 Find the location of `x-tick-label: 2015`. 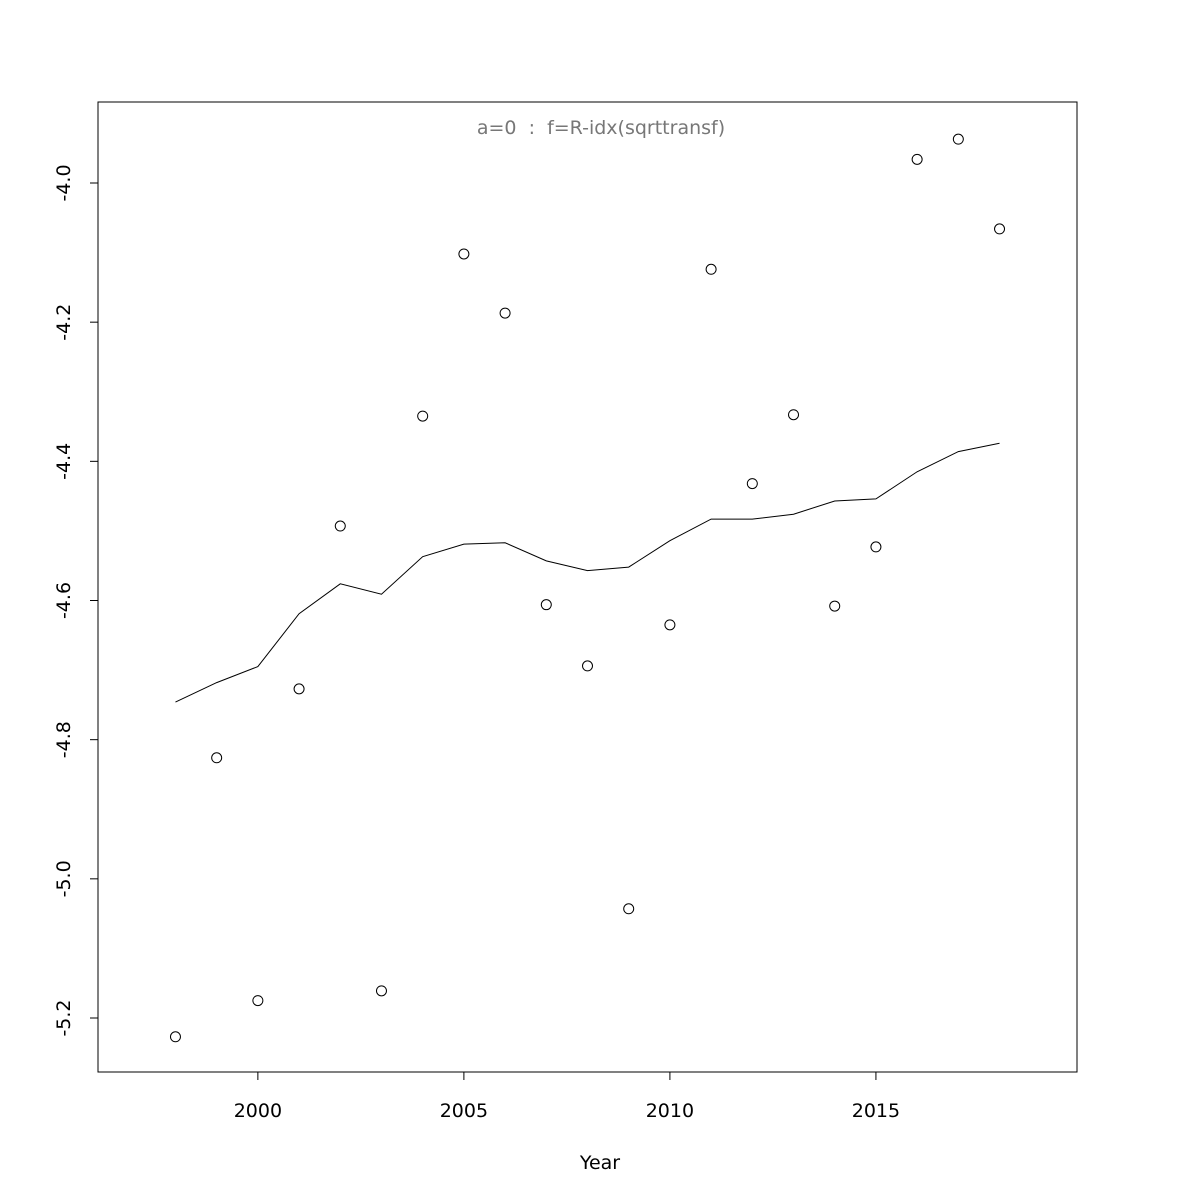

x-tick-label: 2015 is located at coordinates (876, 1111).